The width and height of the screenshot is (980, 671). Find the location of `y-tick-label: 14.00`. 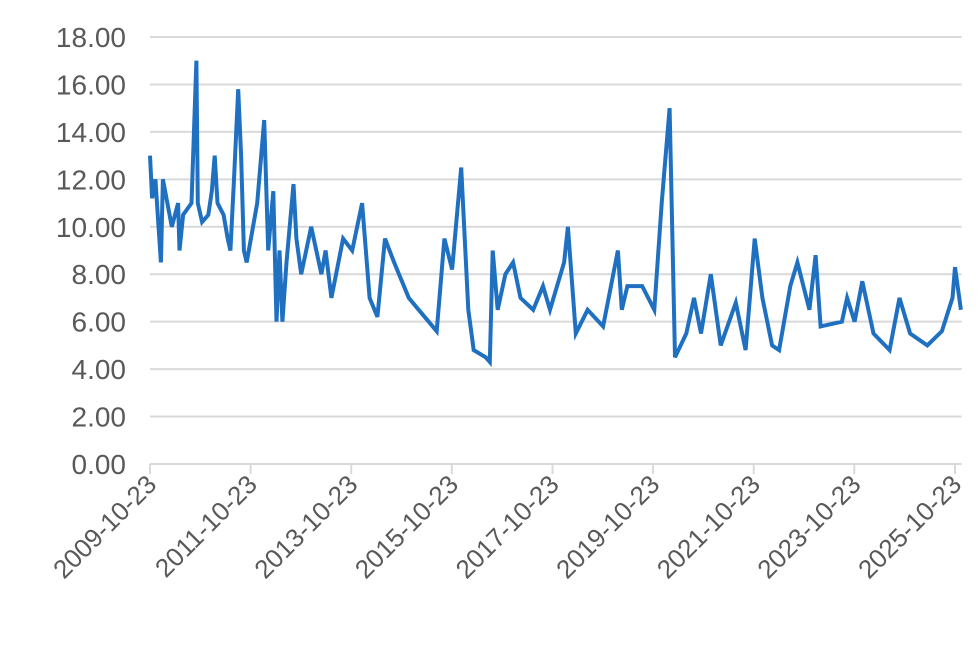

y-tick-label: 14.00 is located at coordinates (91, 132).